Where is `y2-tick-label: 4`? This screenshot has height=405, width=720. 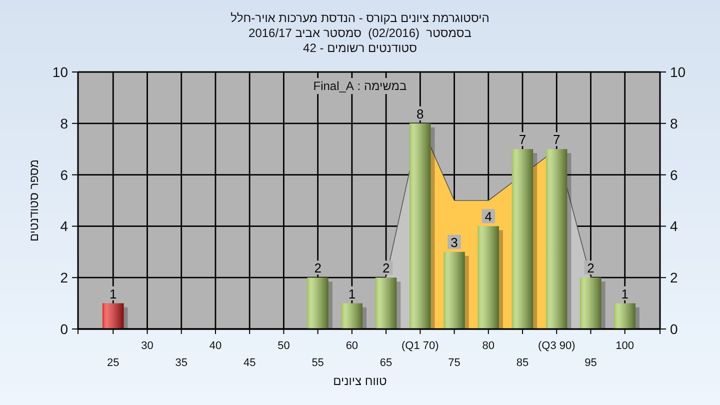 y2-tick-label: 4 is located at coordinates (674, 226).